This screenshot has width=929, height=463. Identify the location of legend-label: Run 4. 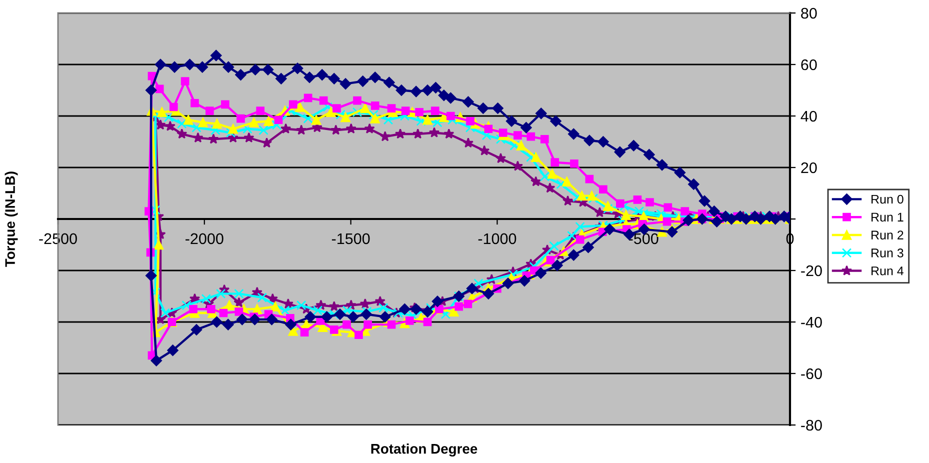
(888, 271).